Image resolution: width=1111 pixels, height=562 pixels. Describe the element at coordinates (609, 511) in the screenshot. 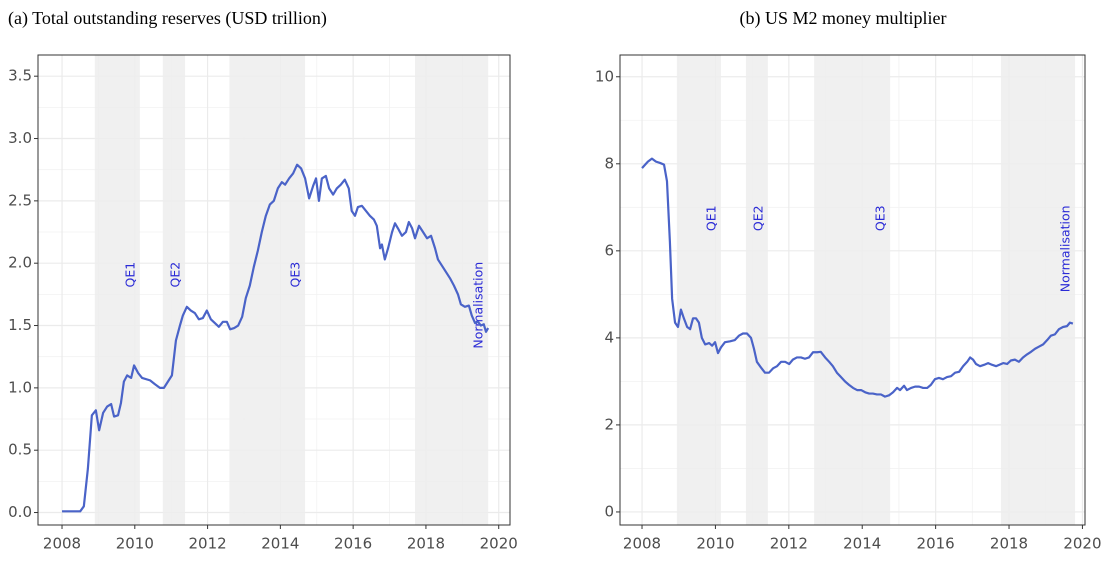

I see `y-tick-label: 0` at that location.